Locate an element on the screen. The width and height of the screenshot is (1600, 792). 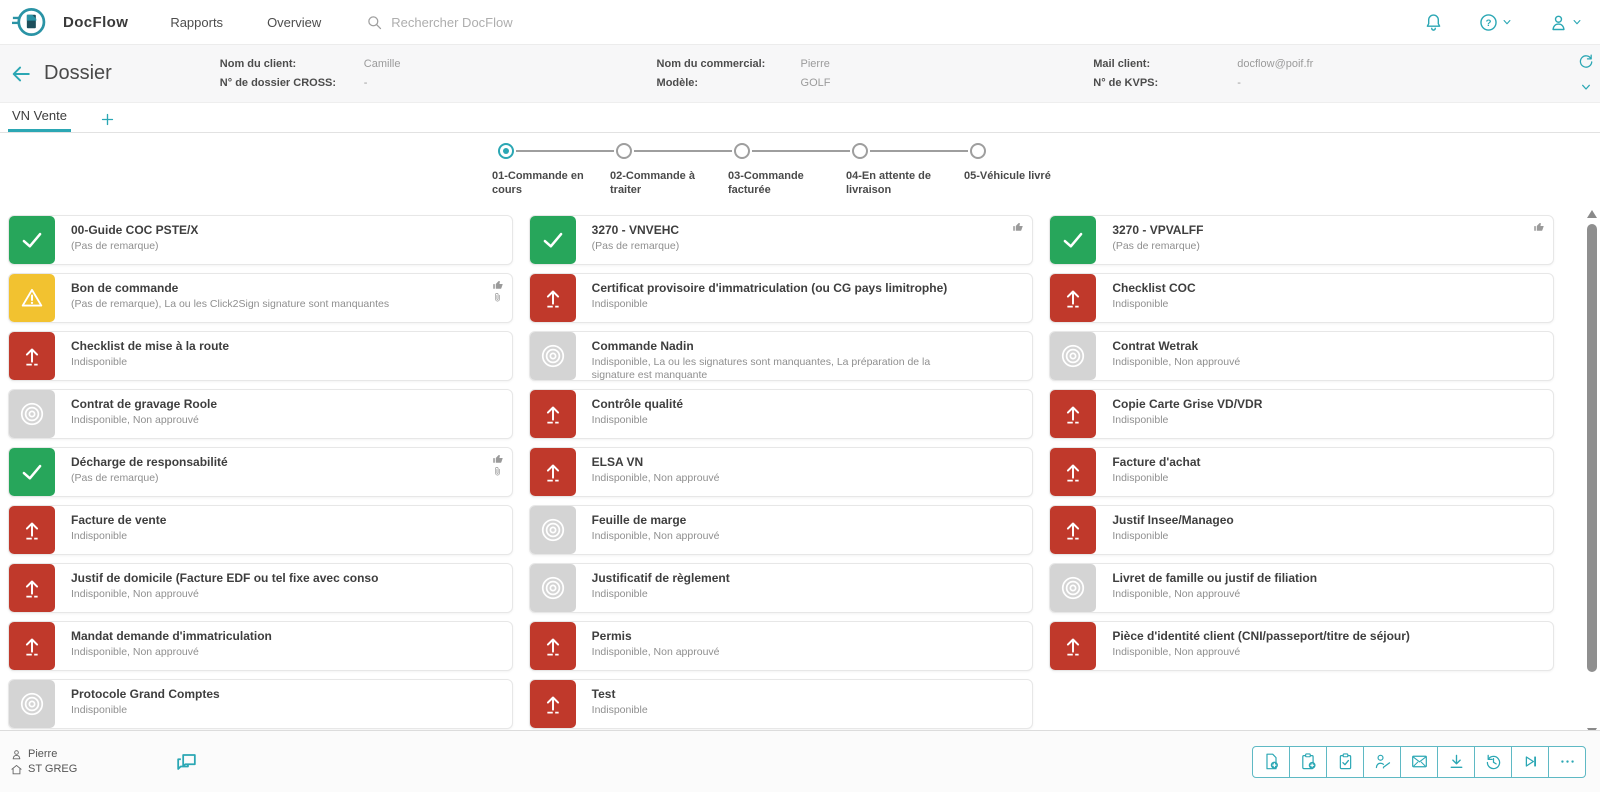
field-value: docflow@poif.fr is located at coordinates (1275, 64).